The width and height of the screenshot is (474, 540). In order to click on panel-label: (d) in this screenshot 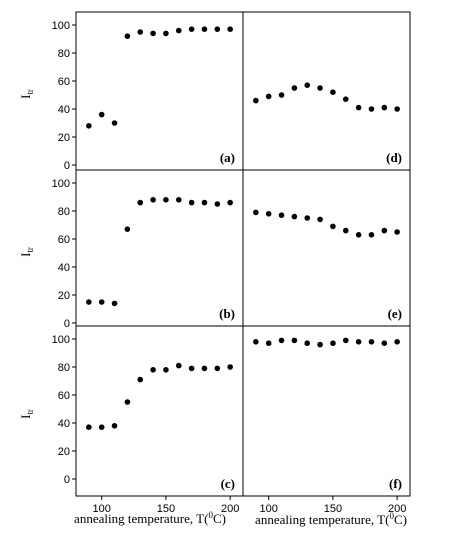, I will do `click(394, 157)`.